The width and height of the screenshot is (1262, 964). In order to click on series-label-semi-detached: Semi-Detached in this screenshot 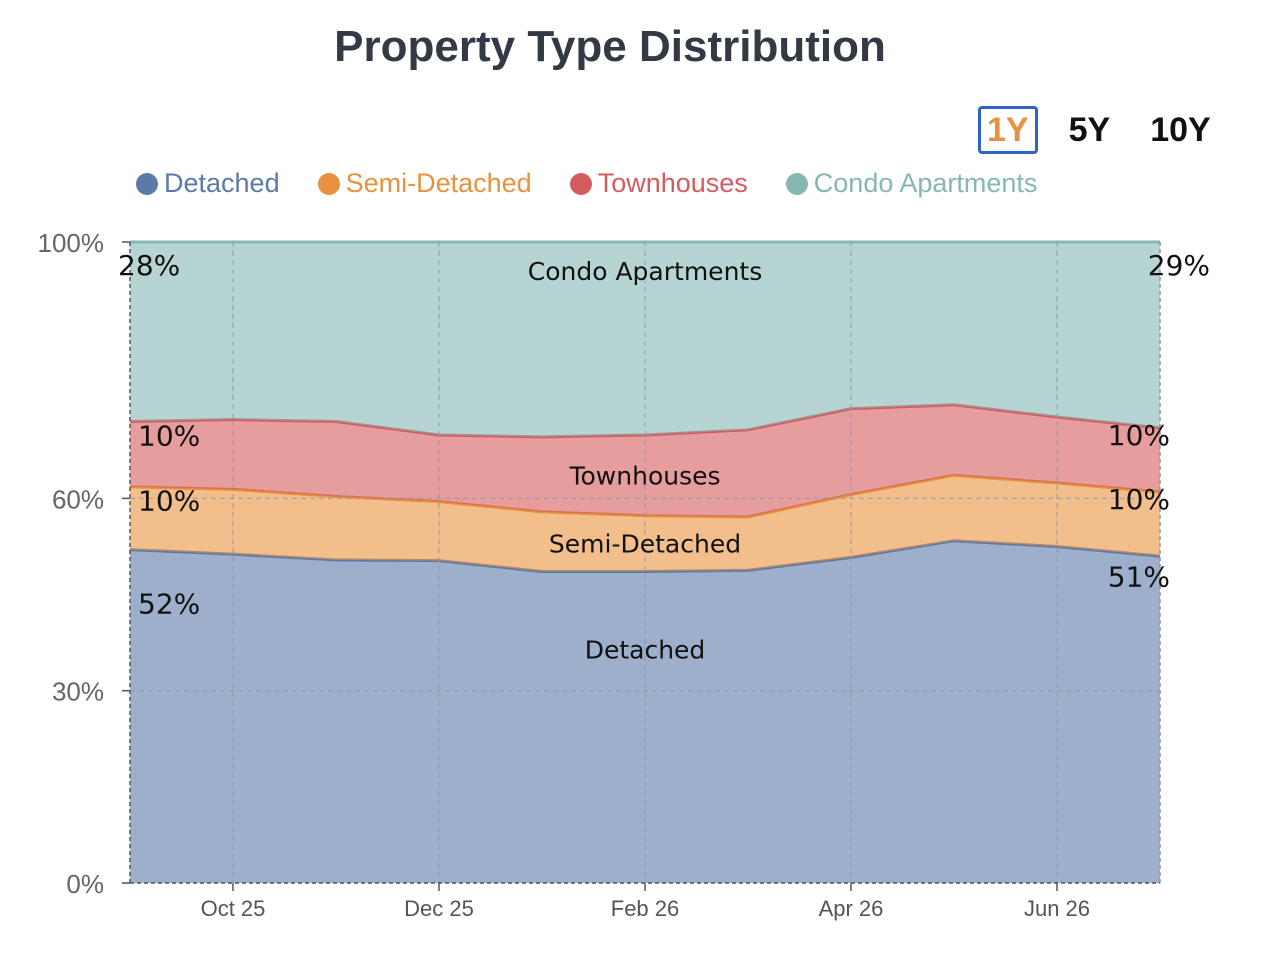, I will do `click(645, 544)`.